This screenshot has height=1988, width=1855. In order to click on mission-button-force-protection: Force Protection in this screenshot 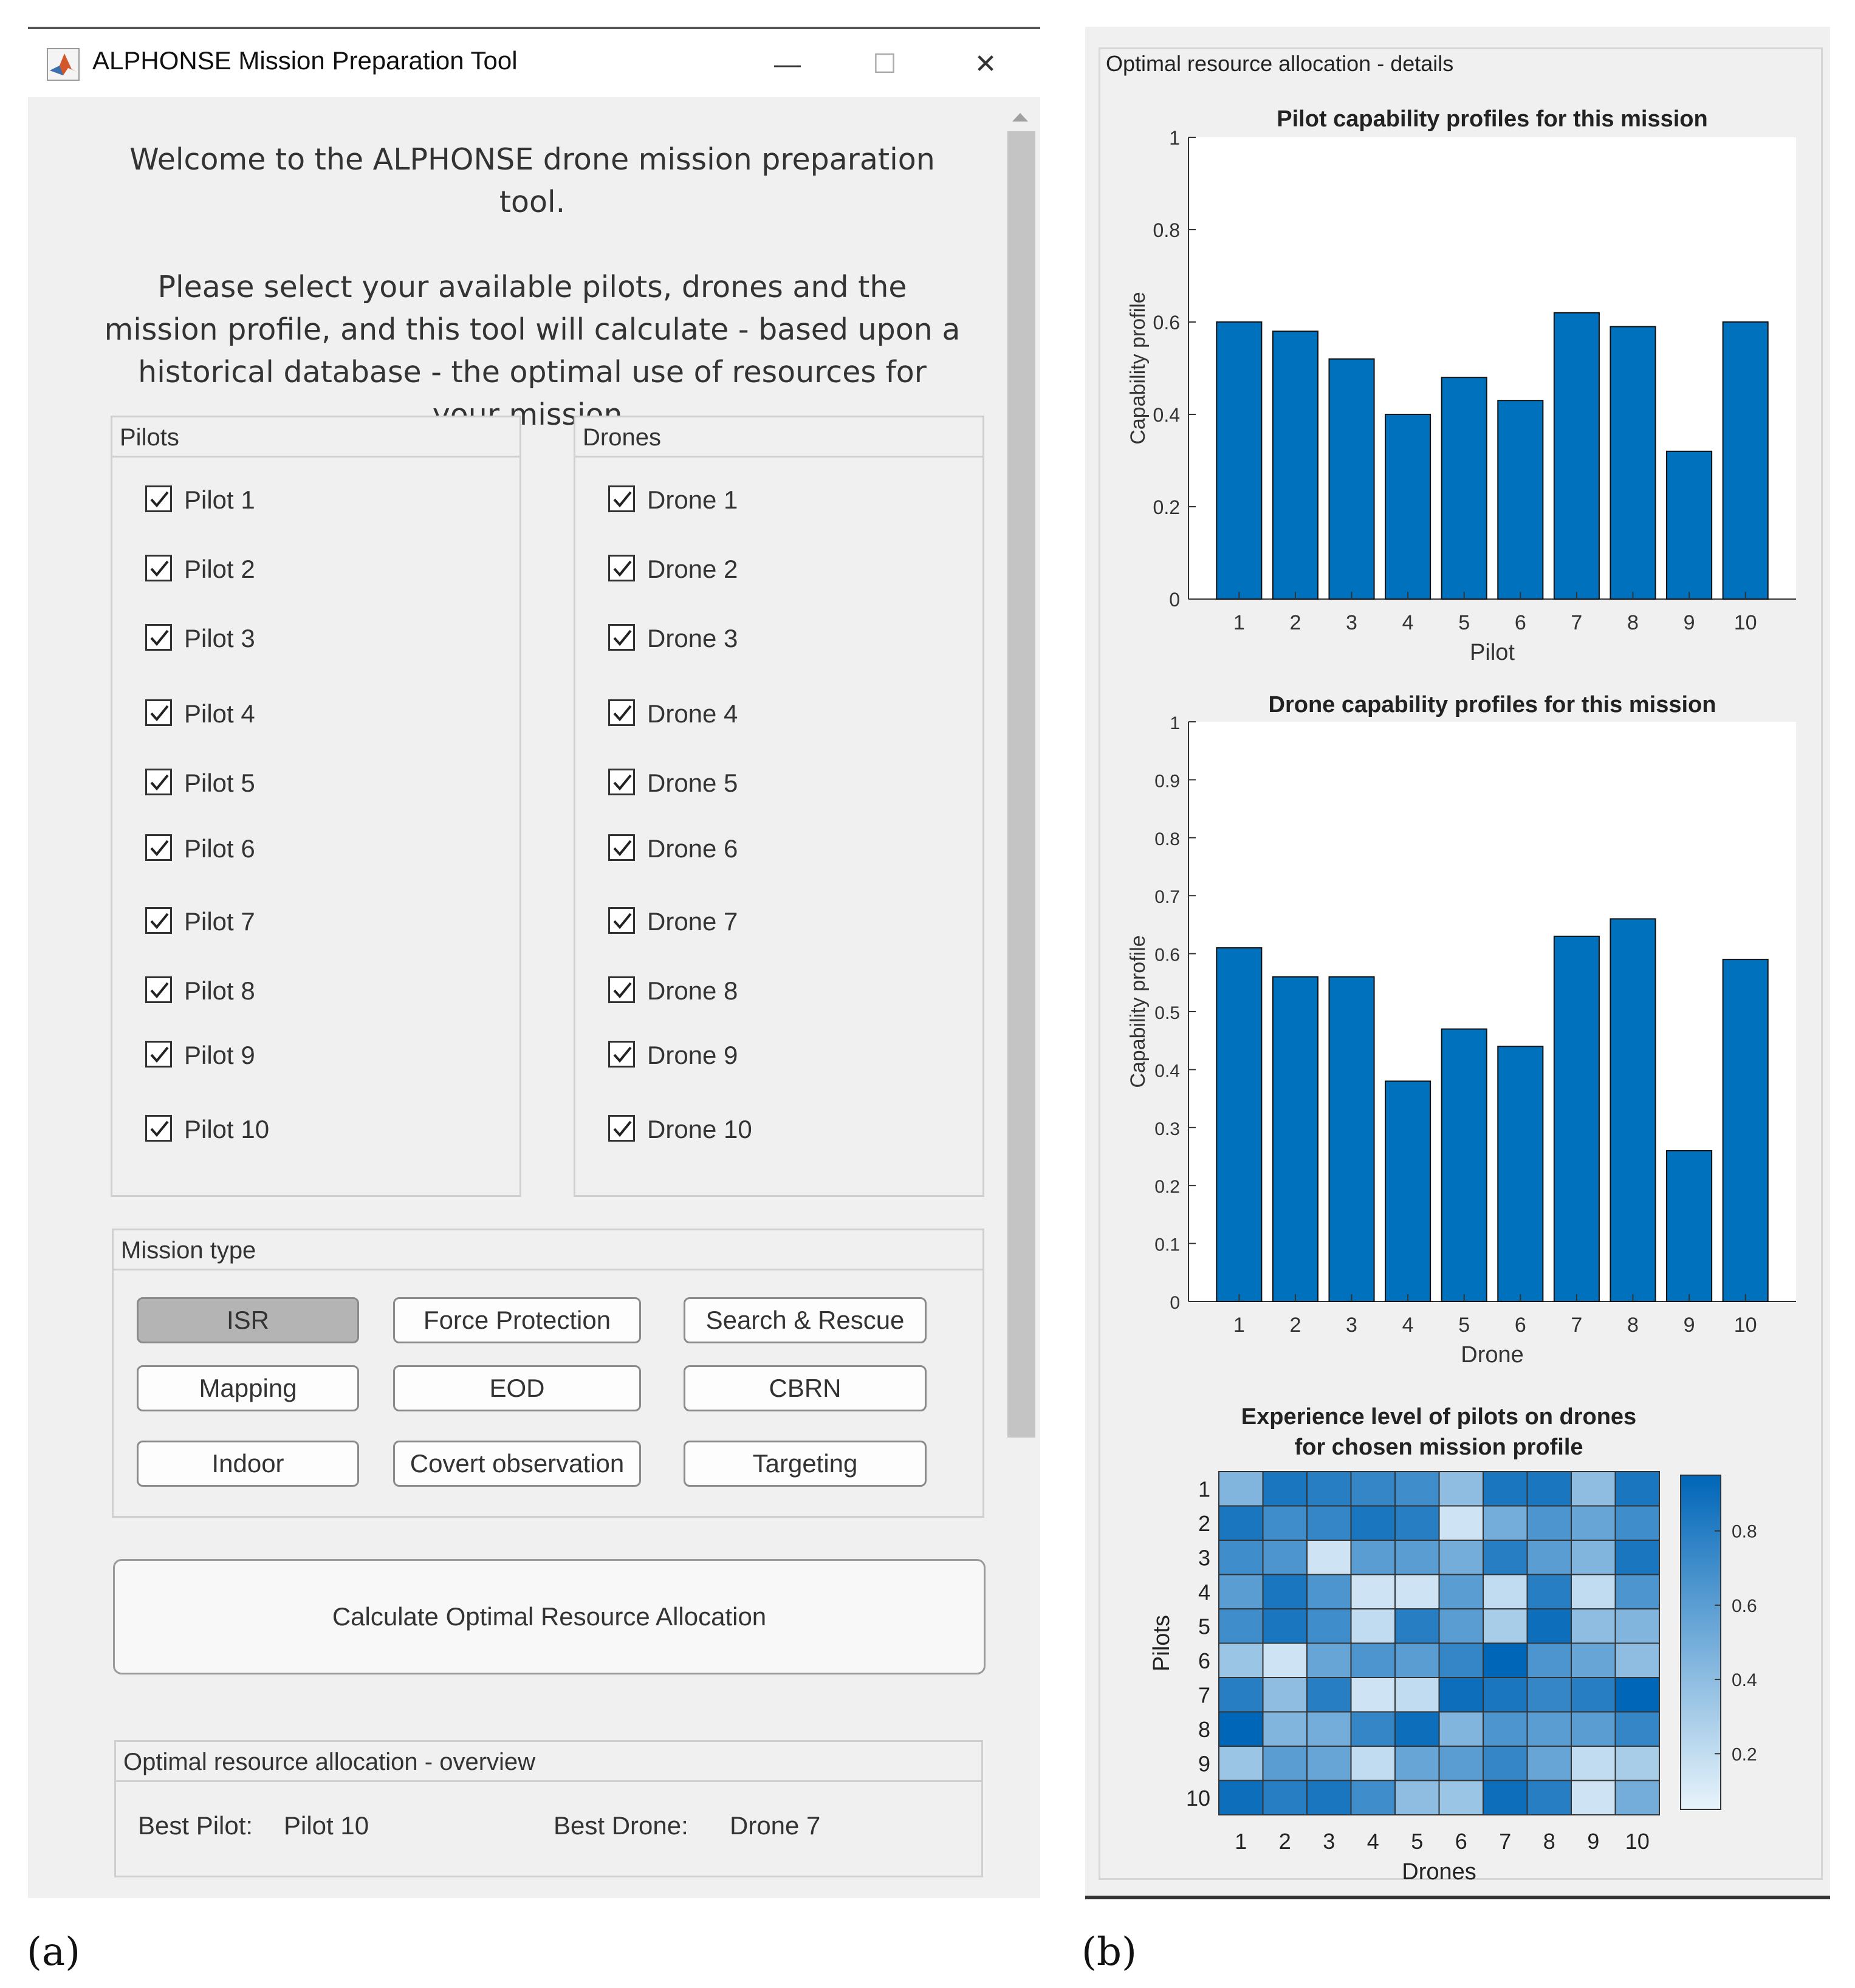, I will do `click(517, 1320)`.